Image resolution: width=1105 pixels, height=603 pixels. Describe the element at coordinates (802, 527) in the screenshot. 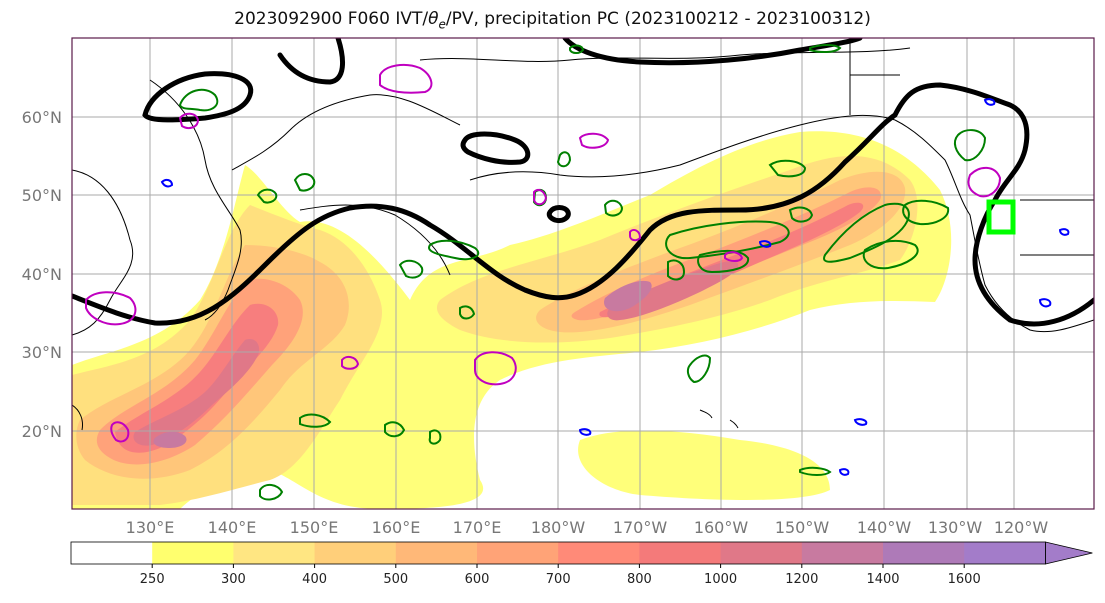

I see `lon-label-150w: 150°W` at that location.